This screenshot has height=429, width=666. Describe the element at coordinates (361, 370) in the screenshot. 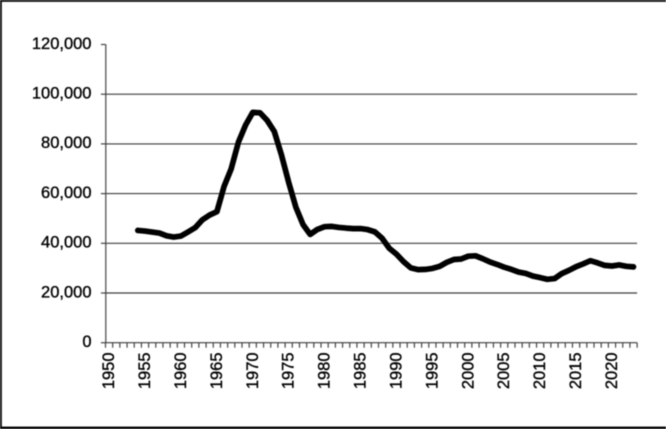

I see `svg-text: 1985` at that location.